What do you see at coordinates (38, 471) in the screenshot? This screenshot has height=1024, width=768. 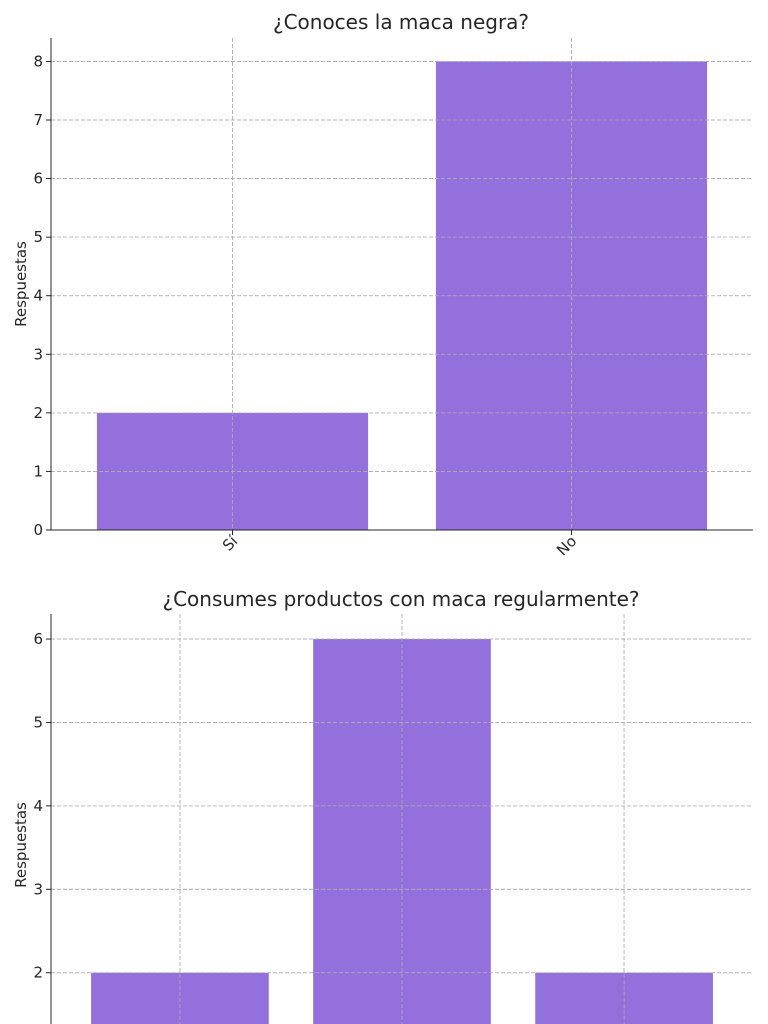 I see `y-tick-label: 1` at bounding box center [38, 471].